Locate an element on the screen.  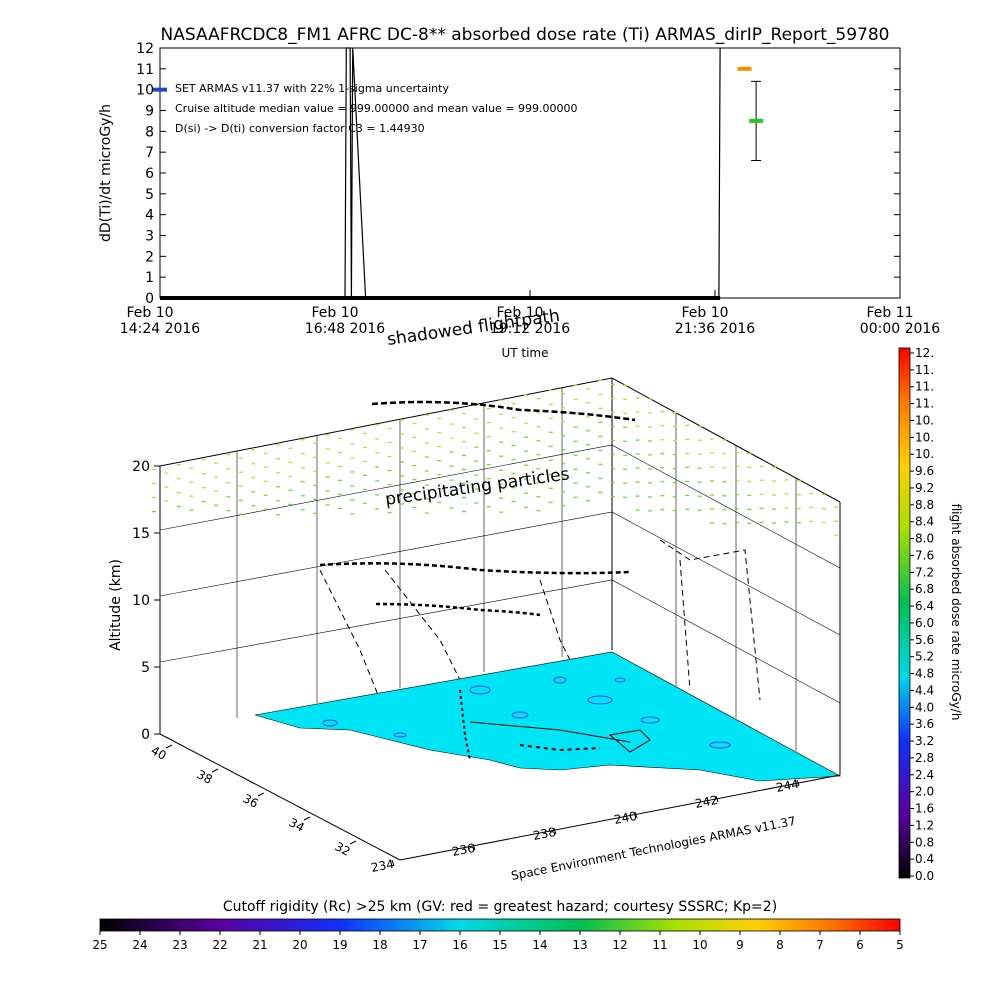
dose-points is located at coordinates (458, 113).